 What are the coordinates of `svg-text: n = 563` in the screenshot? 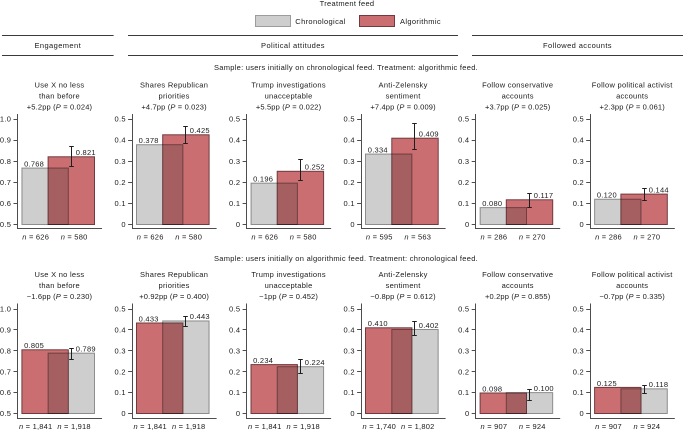 It's located at (417, 237).